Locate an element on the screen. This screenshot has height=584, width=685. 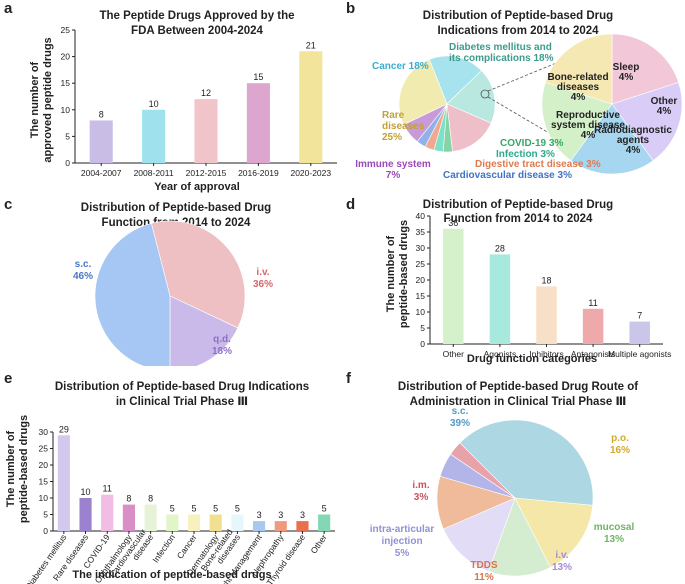
pie-f-label-intra-articular: injection is located at coordinates (401, 541).